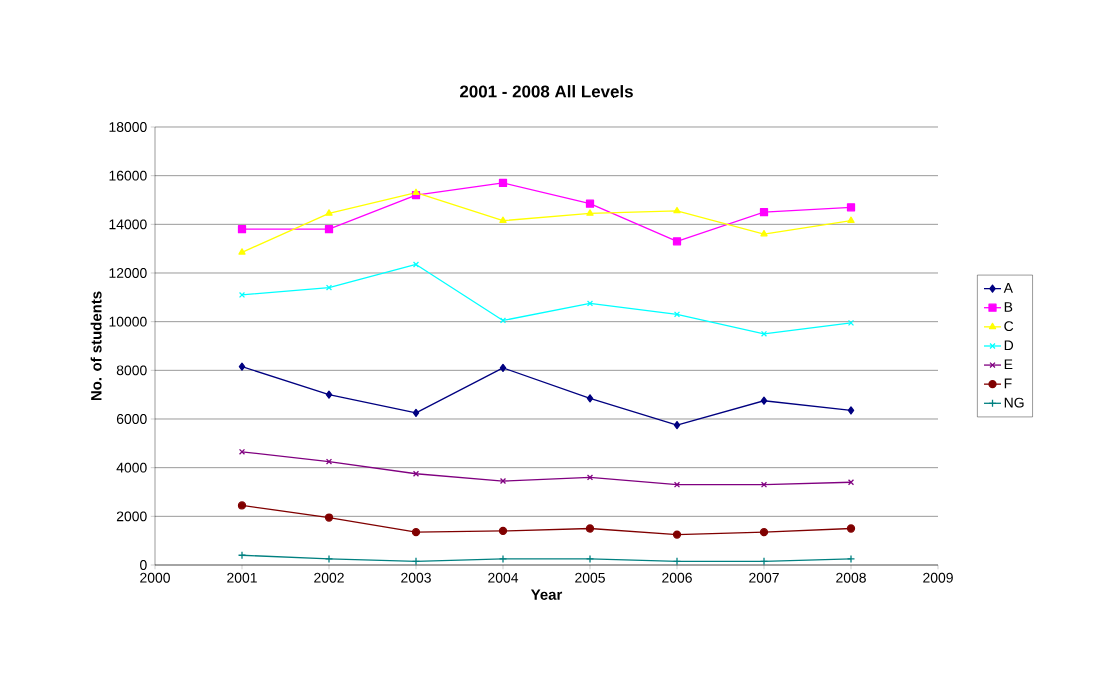 Image resolution: width=1093 pixels, height=674 pixels. Describe the element at coordinates (128, 175) in the screenshot. I see `y-tick-label: 16000` at that location.